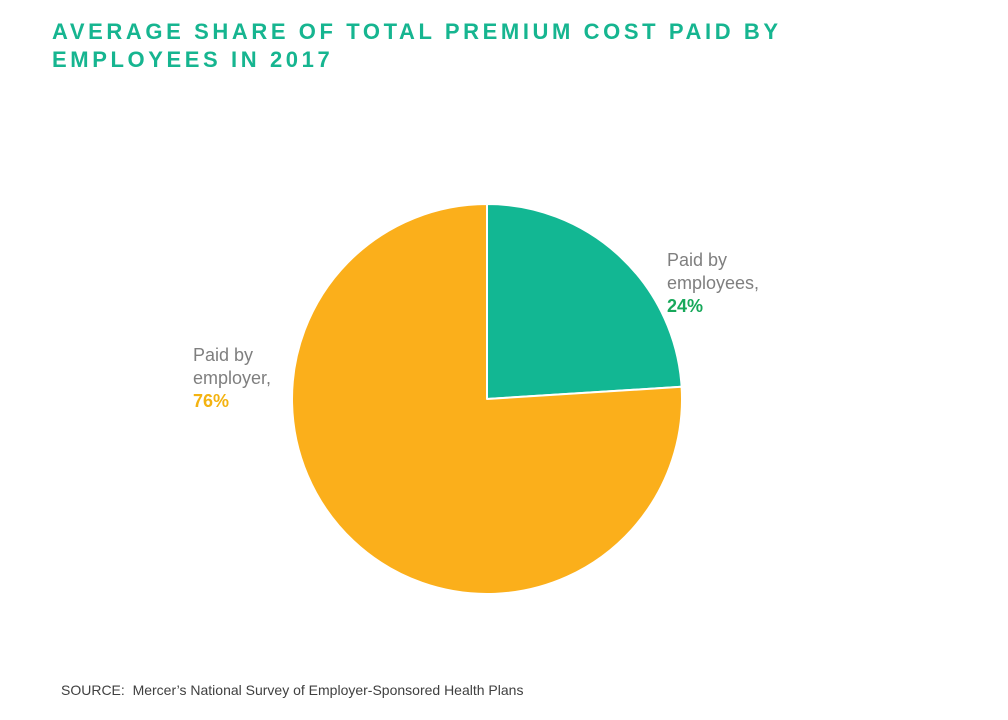 This screenshot has height=720, width=1008. What do you see at coordinates (584, 301) in the screenshot?
I see `pie-slice-employees` at bounding box center [584, 301].